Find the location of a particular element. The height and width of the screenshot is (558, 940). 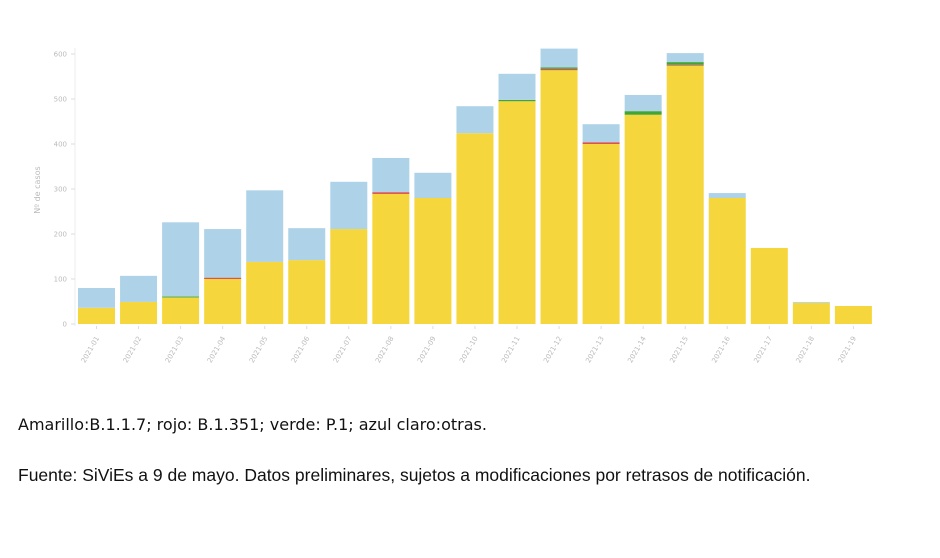

x-tick-label: 2021-01 is located at coordinates (91, 349).